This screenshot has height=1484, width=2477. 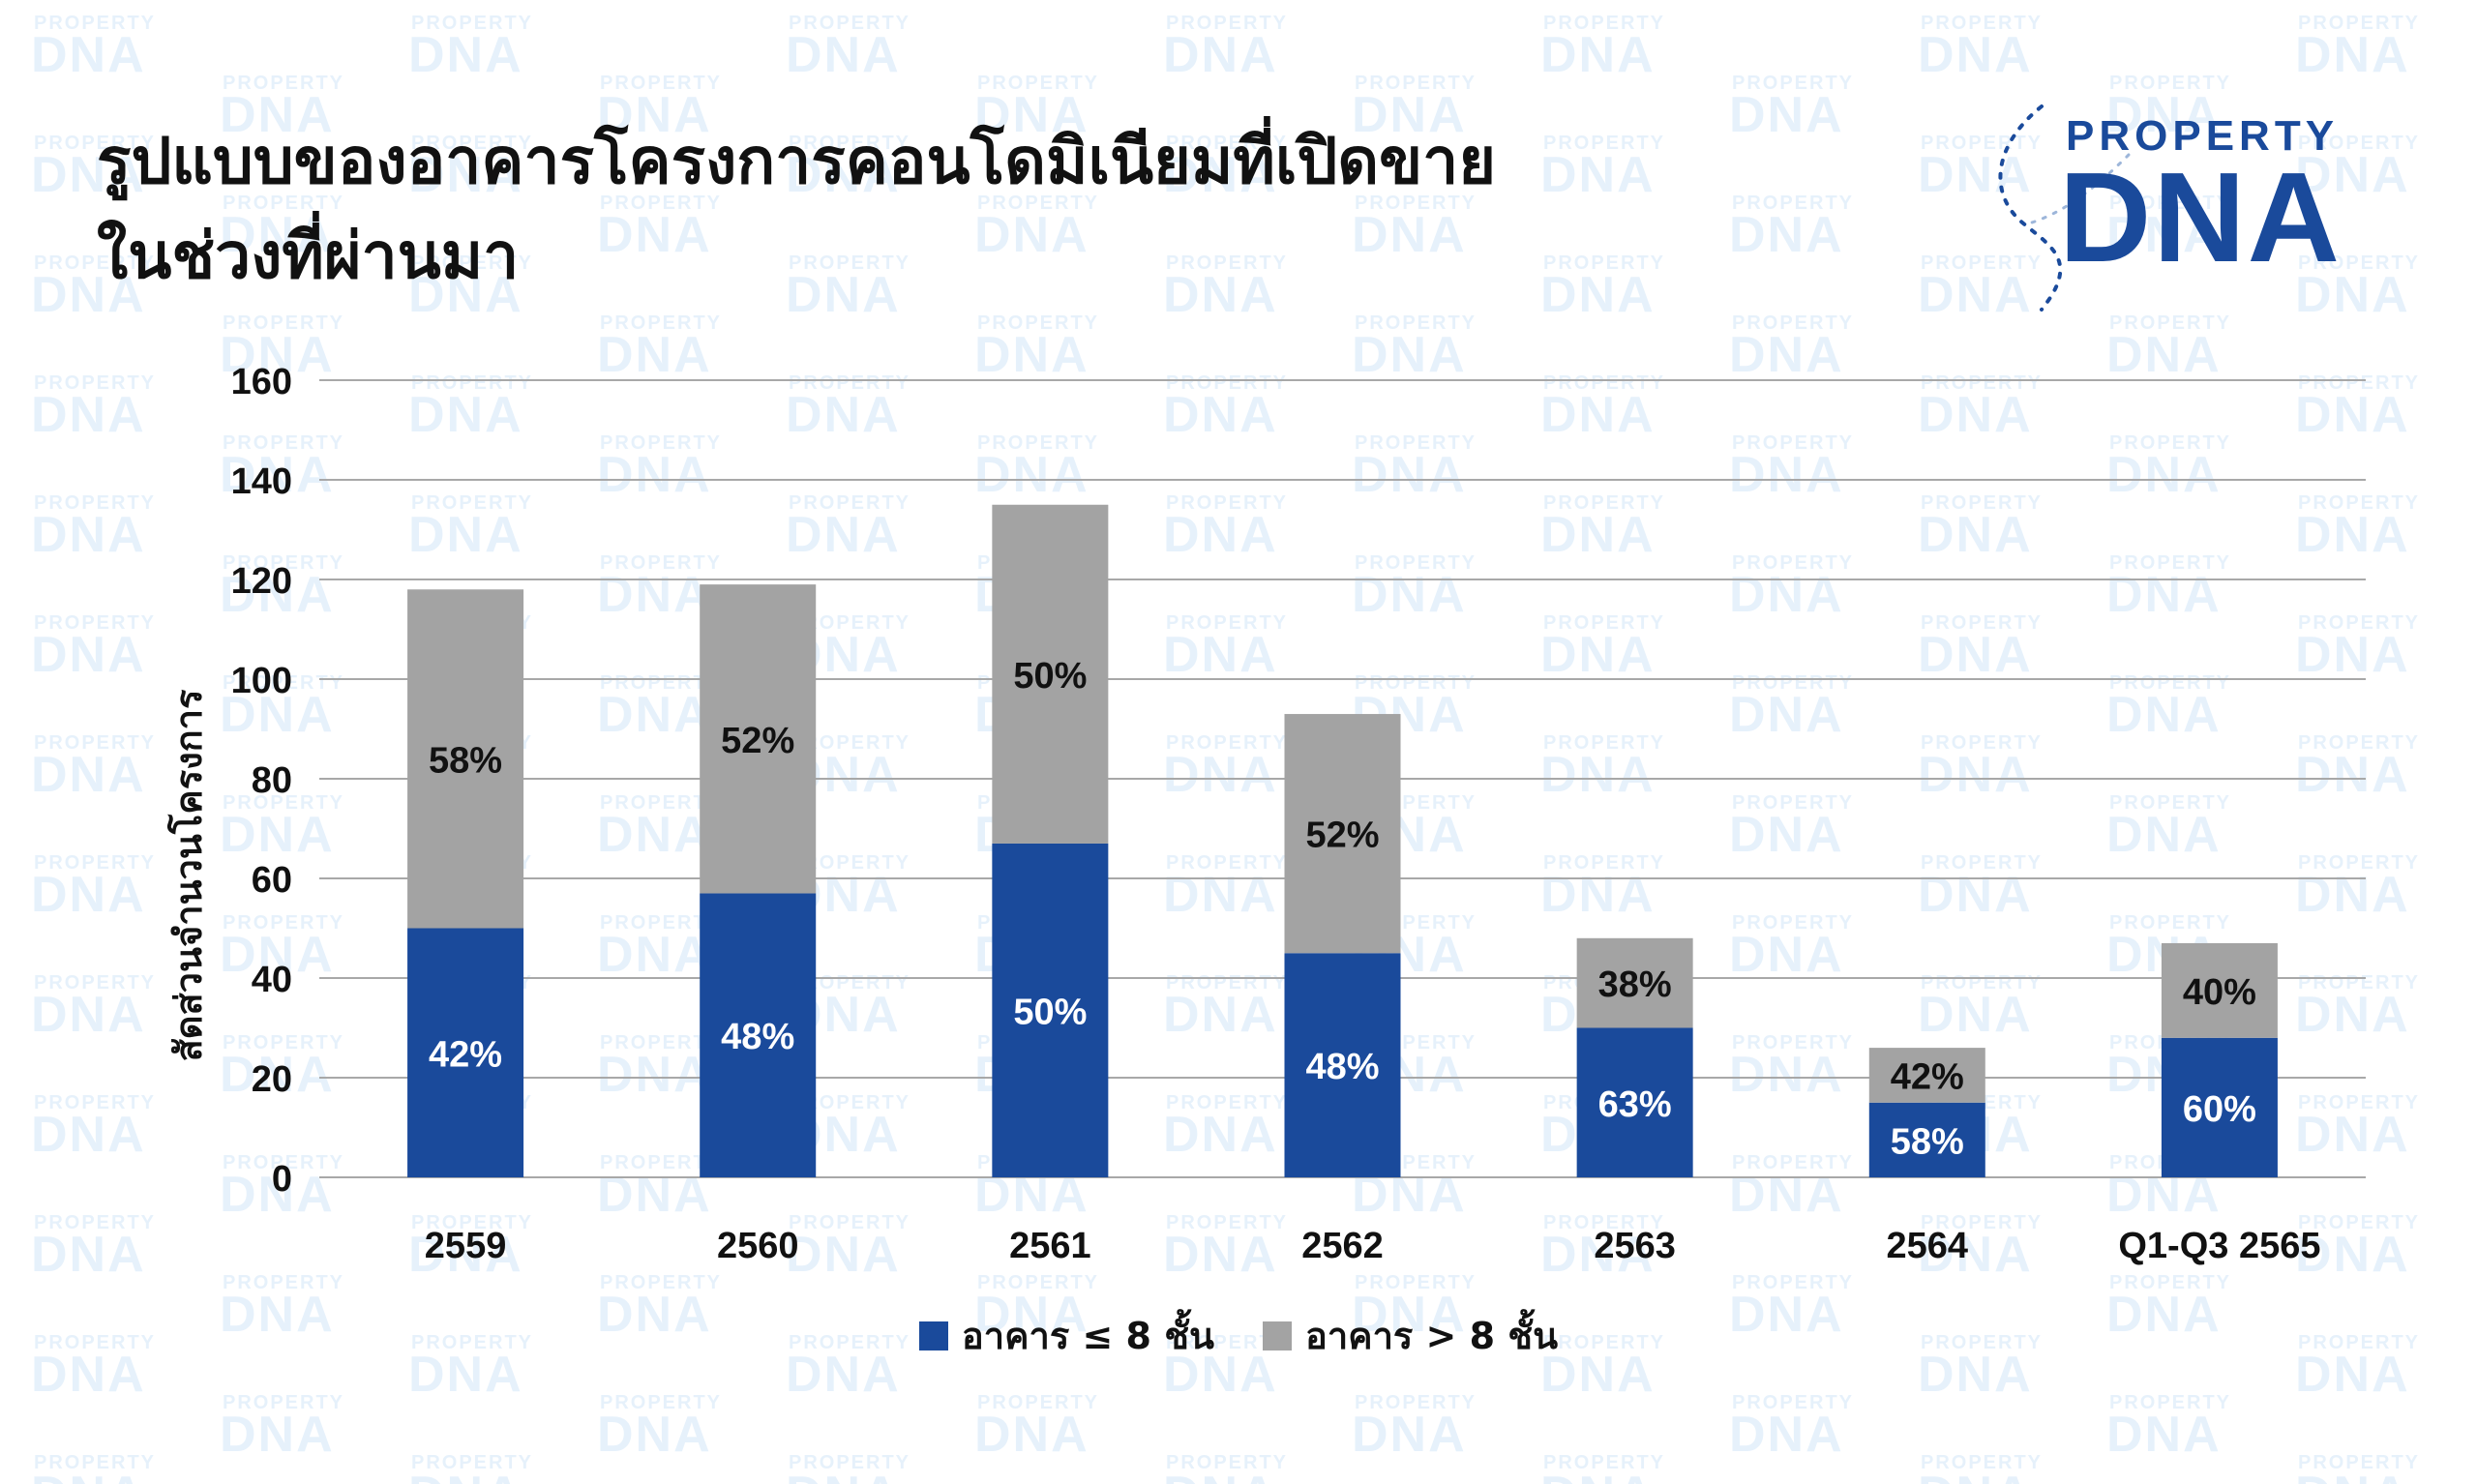 I want to click on title-line-2: ในช่วงที่ผ่านมา, so click(x=308, y=256).